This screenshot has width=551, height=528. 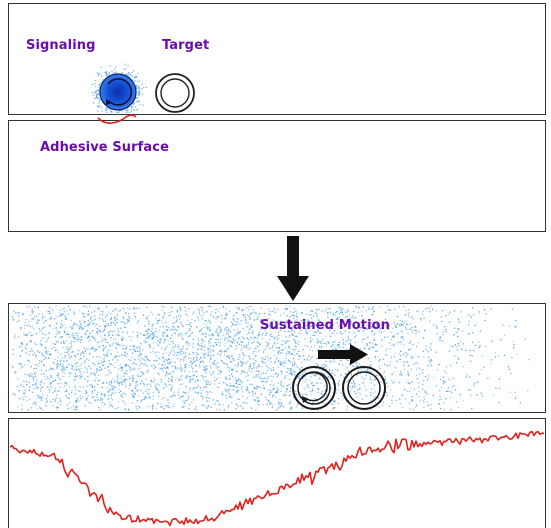 What do you see at coordinates (117, 119) in the screenshot?
I see `red-blip` at bounding box center [117, 119].